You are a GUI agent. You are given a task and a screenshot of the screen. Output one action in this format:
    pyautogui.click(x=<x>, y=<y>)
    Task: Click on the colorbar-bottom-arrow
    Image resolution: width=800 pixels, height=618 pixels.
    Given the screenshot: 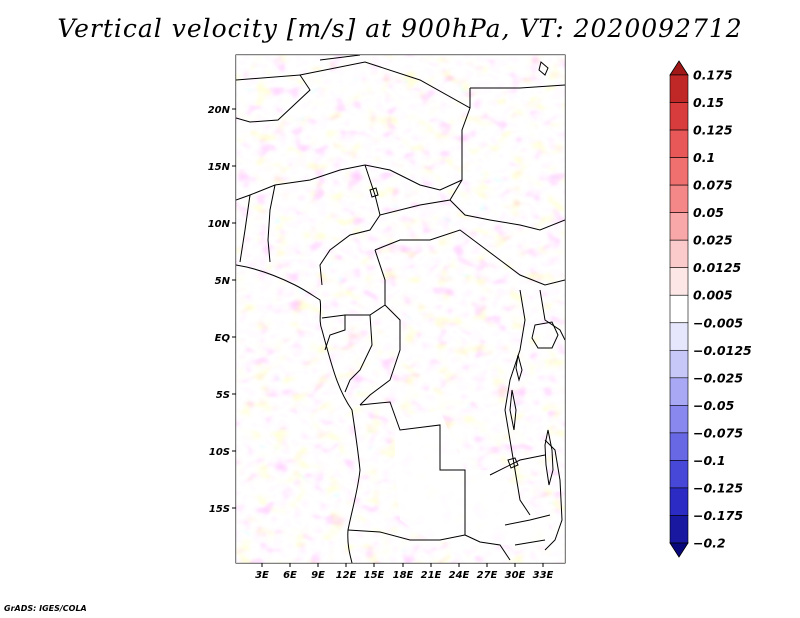 What is the action you would take?
    pyautogui.click(x=679, y=550)
    